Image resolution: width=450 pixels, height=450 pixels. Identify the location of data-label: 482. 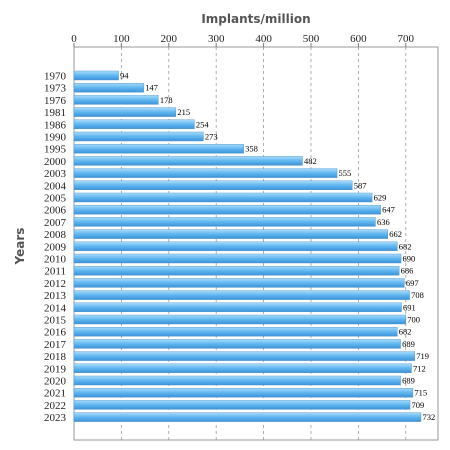
(310, 161).